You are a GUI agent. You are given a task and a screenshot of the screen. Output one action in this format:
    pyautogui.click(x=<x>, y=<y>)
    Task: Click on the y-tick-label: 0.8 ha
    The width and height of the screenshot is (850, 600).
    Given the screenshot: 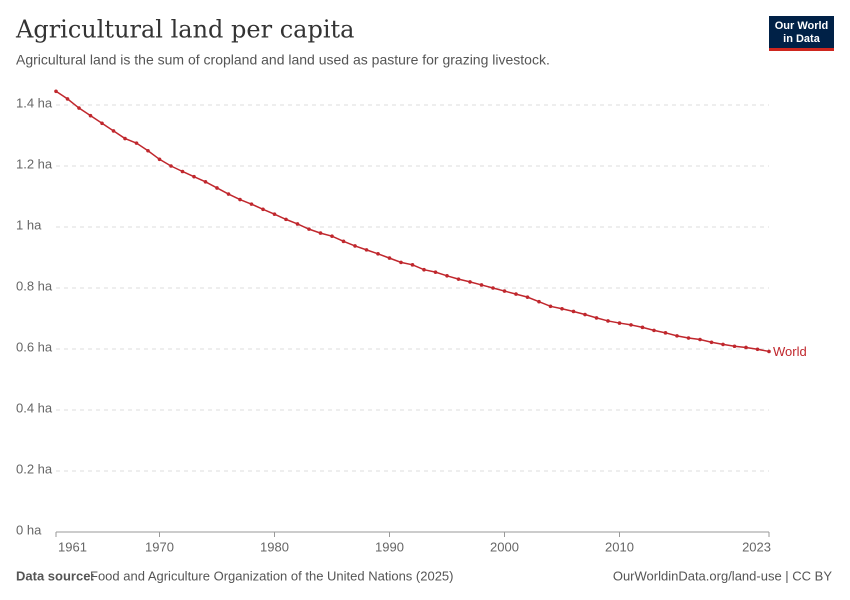 What is the action you would take?
    pyautogui.click(x=34, y=285)
    